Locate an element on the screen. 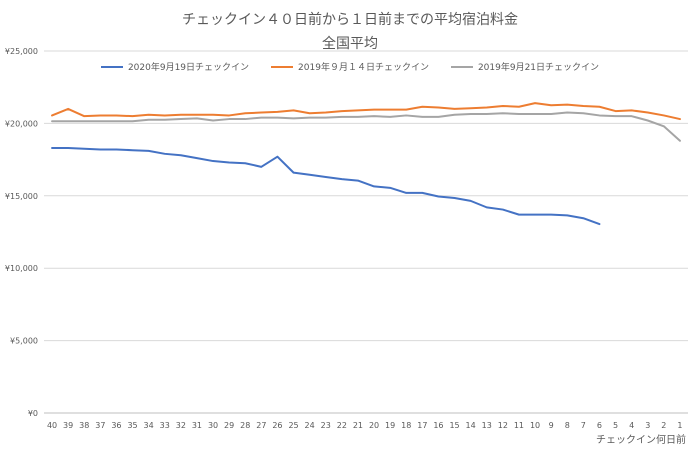  x-tick-label: 39 is located at coordinates (68, 425).